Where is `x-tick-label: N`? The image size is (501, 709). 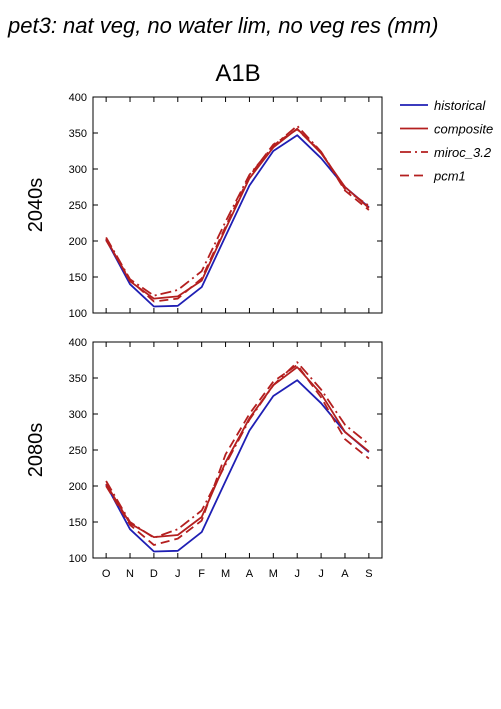
x-tick-label: N is located at coordinates (130, 574).